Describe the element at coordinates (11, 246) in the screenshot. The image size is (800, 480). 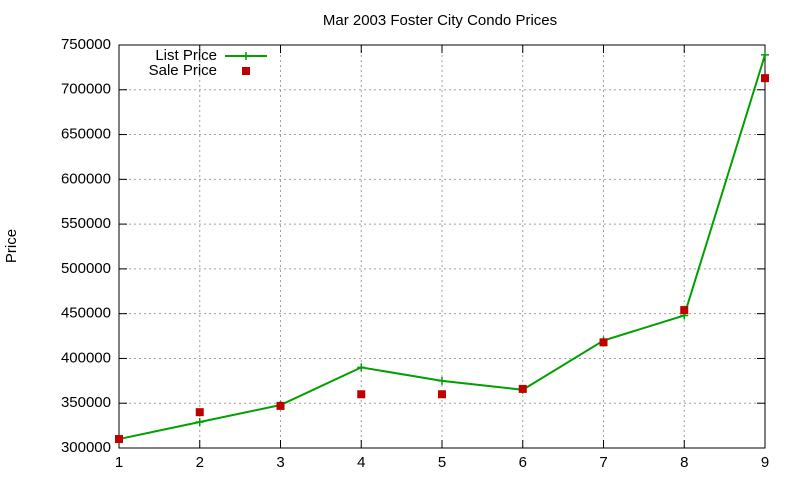
I see `y-axis-label: Price` at that location.